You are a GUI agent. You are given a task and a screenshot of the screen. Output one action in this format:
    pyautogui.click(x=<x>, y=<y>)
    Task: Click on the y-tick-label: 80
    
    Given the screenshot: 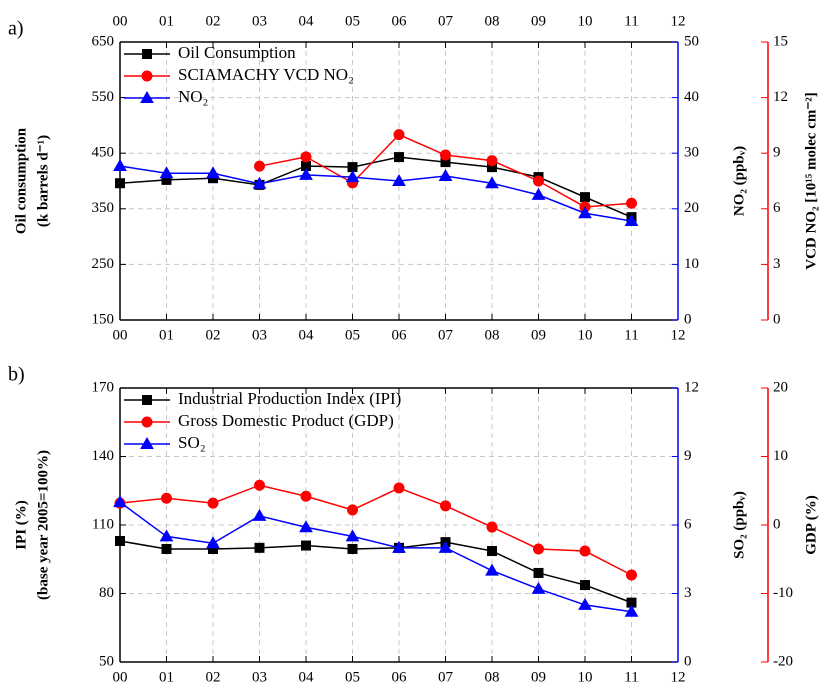 What is the action you would take?
    pyautogui.click(x=106, y=593)
    